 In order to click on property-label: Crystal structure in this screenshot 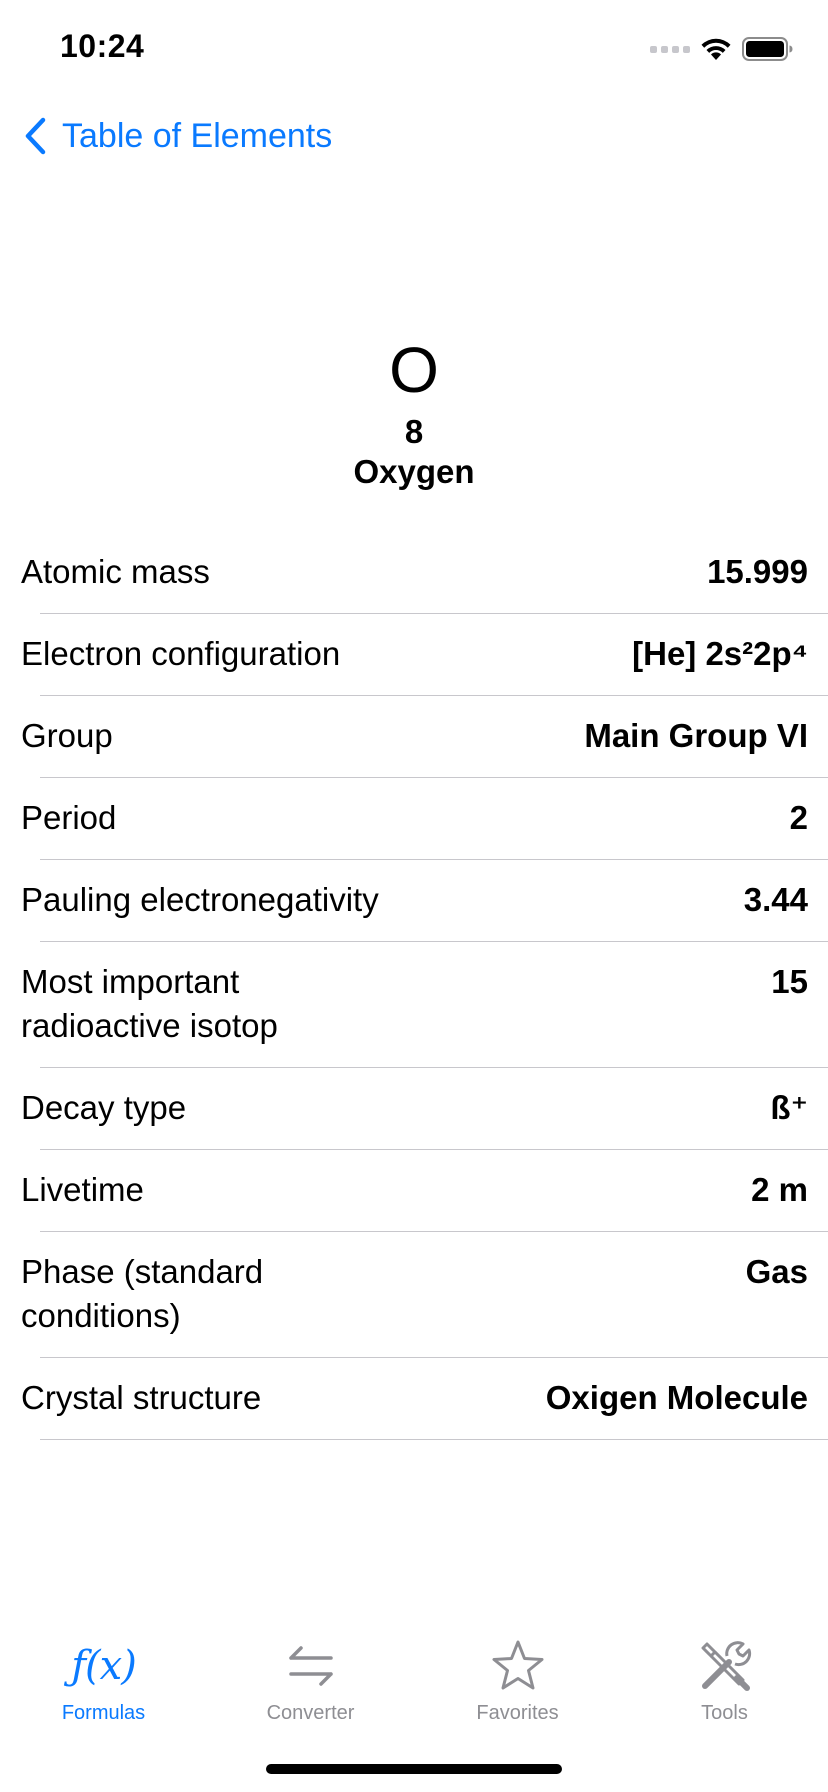, I will do `click(141, 1397)`.